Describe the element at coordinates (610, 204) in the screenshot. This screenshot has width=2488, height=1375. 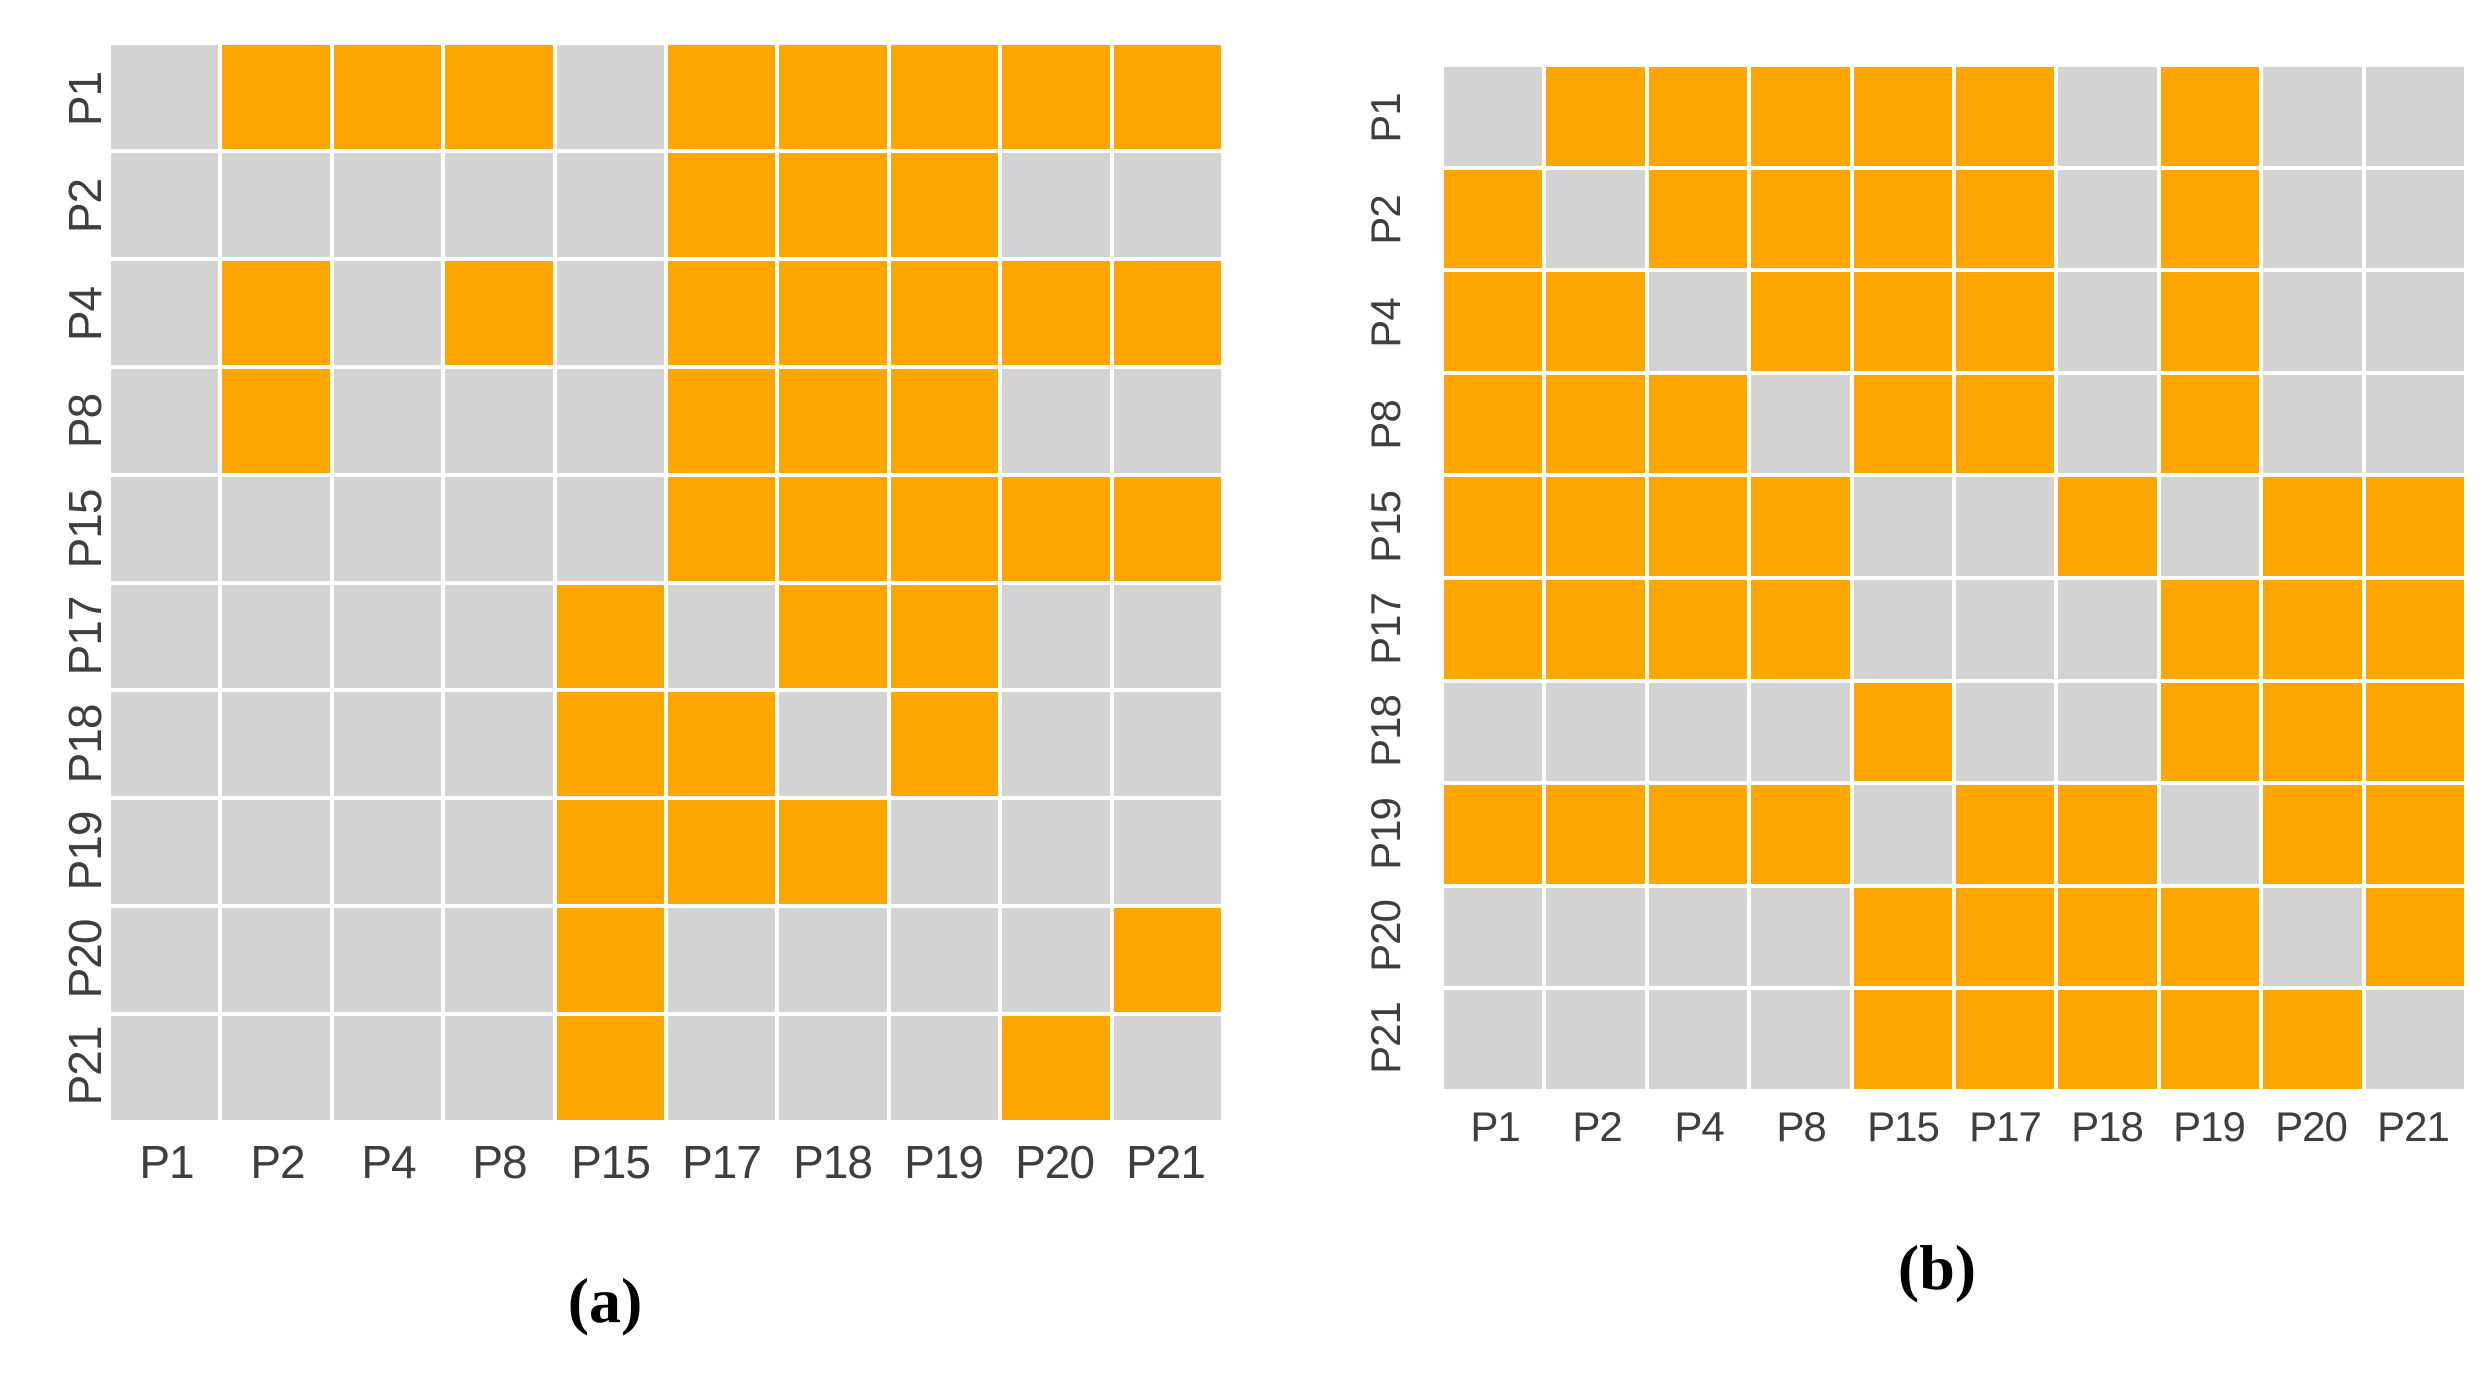
I see `cell-a-P2-P15` at that location.